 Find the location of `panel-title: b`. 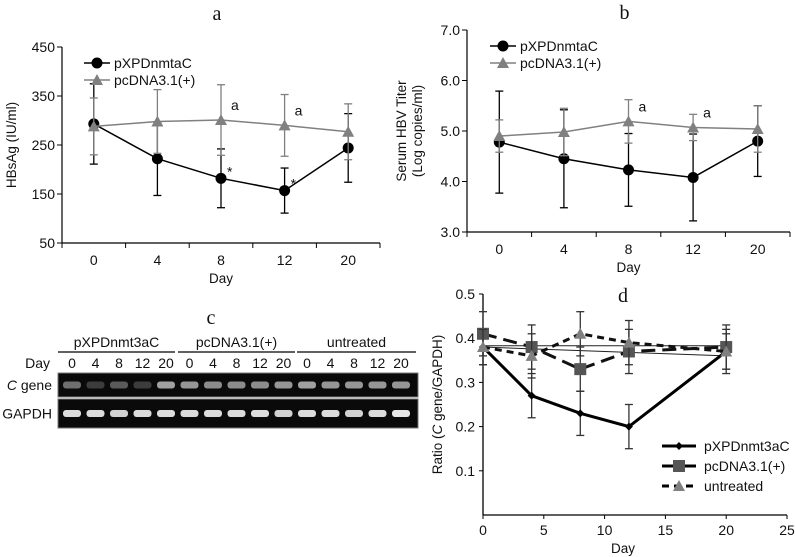

panel-title: b is located at coordinates (625, 13).